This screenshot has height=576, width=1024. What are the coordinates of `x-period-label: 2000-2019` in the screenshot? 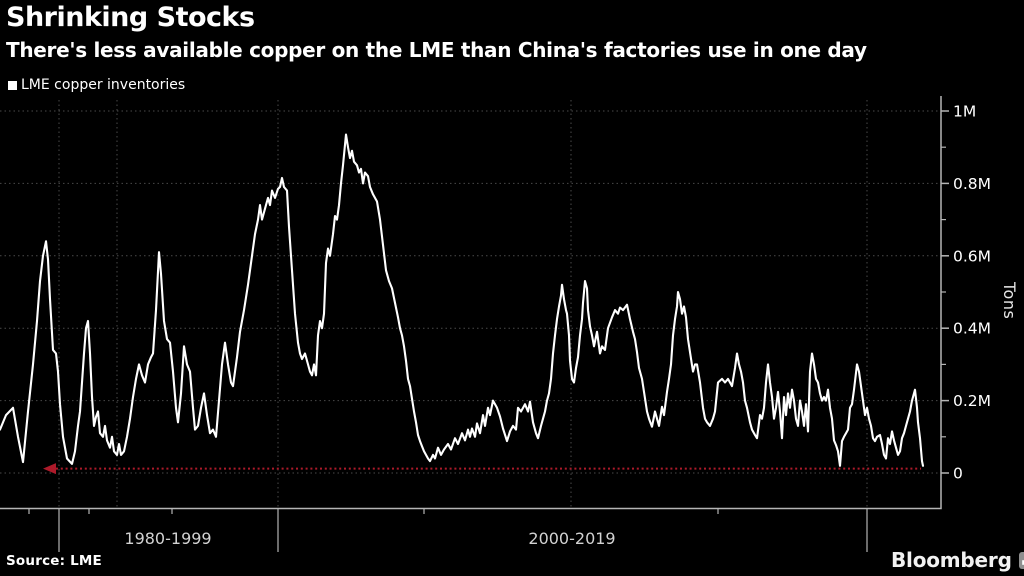 It's located at (571, 538).